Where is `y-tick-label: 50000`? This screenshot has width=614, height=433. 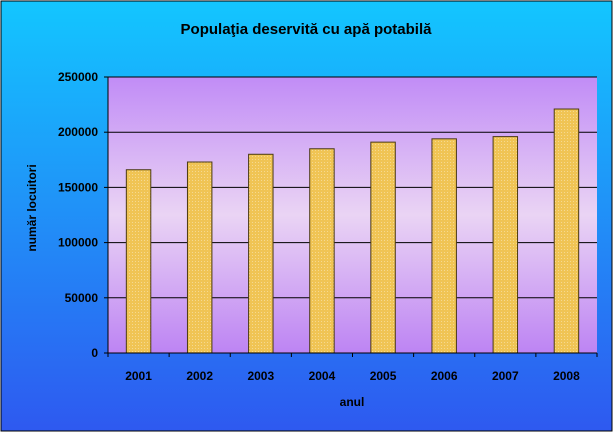
y-tick-label: 50000 is located at coordinates (82, 298).